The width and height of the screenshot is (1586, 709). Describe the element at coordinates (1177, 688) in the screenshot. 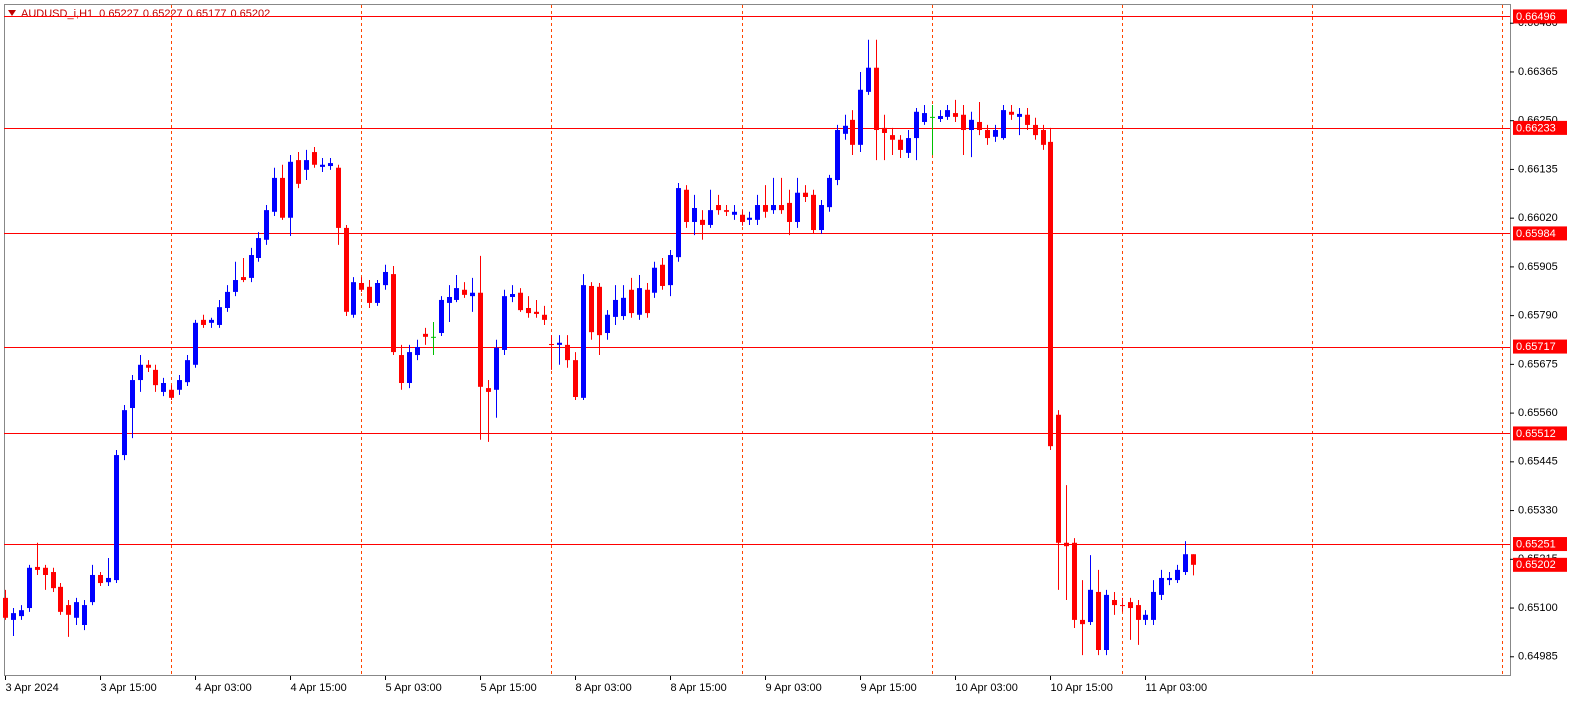

I see `x-tick-label: 11 Apr 03:00` at that location.